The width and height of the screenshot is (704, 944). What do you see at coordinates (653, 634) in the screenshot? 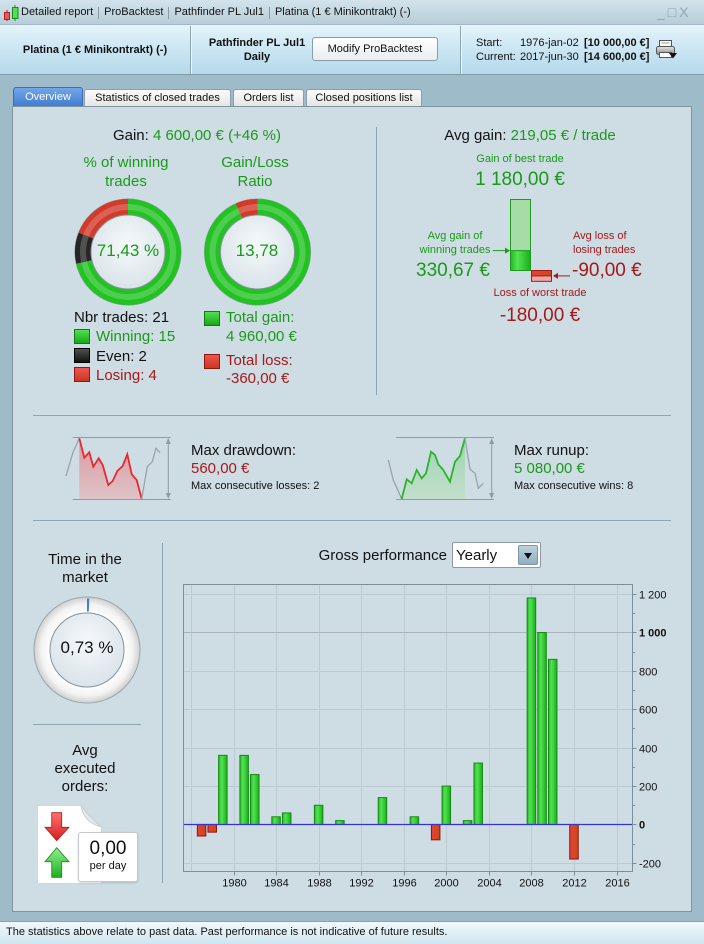
I see `y-tick-label: 1 000` at bounding box center [653, 634].